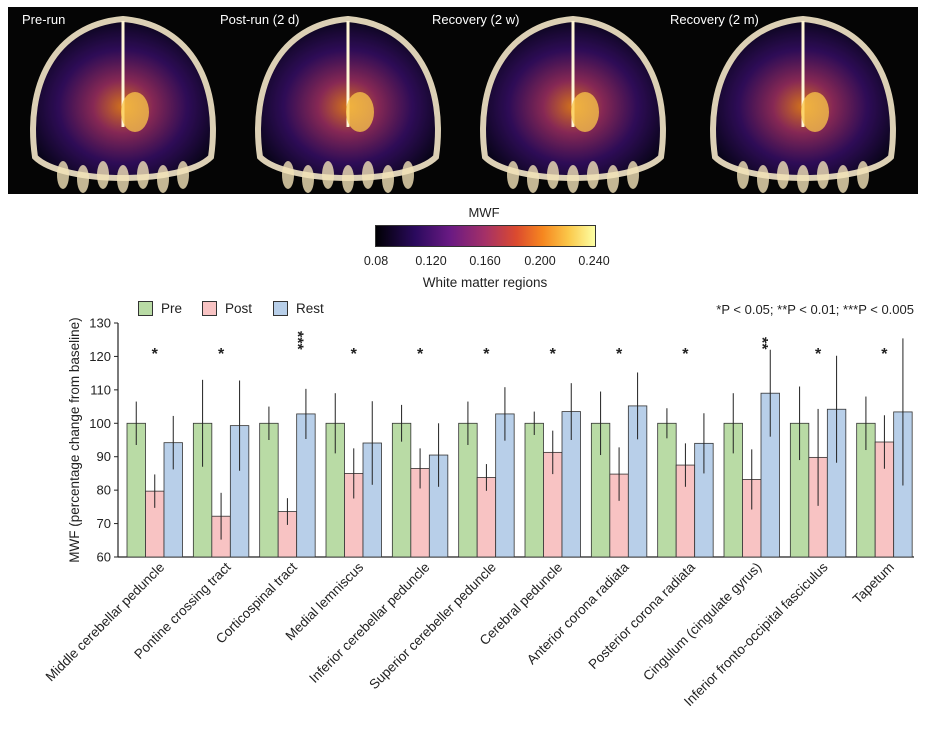 This screenshot has width=925, height=734. Describe the element at coordinates (815, 309) in the screenshot. I see `significance-note: *P < 0.05; **P < 0.01; ***P < 0.005` at that location.